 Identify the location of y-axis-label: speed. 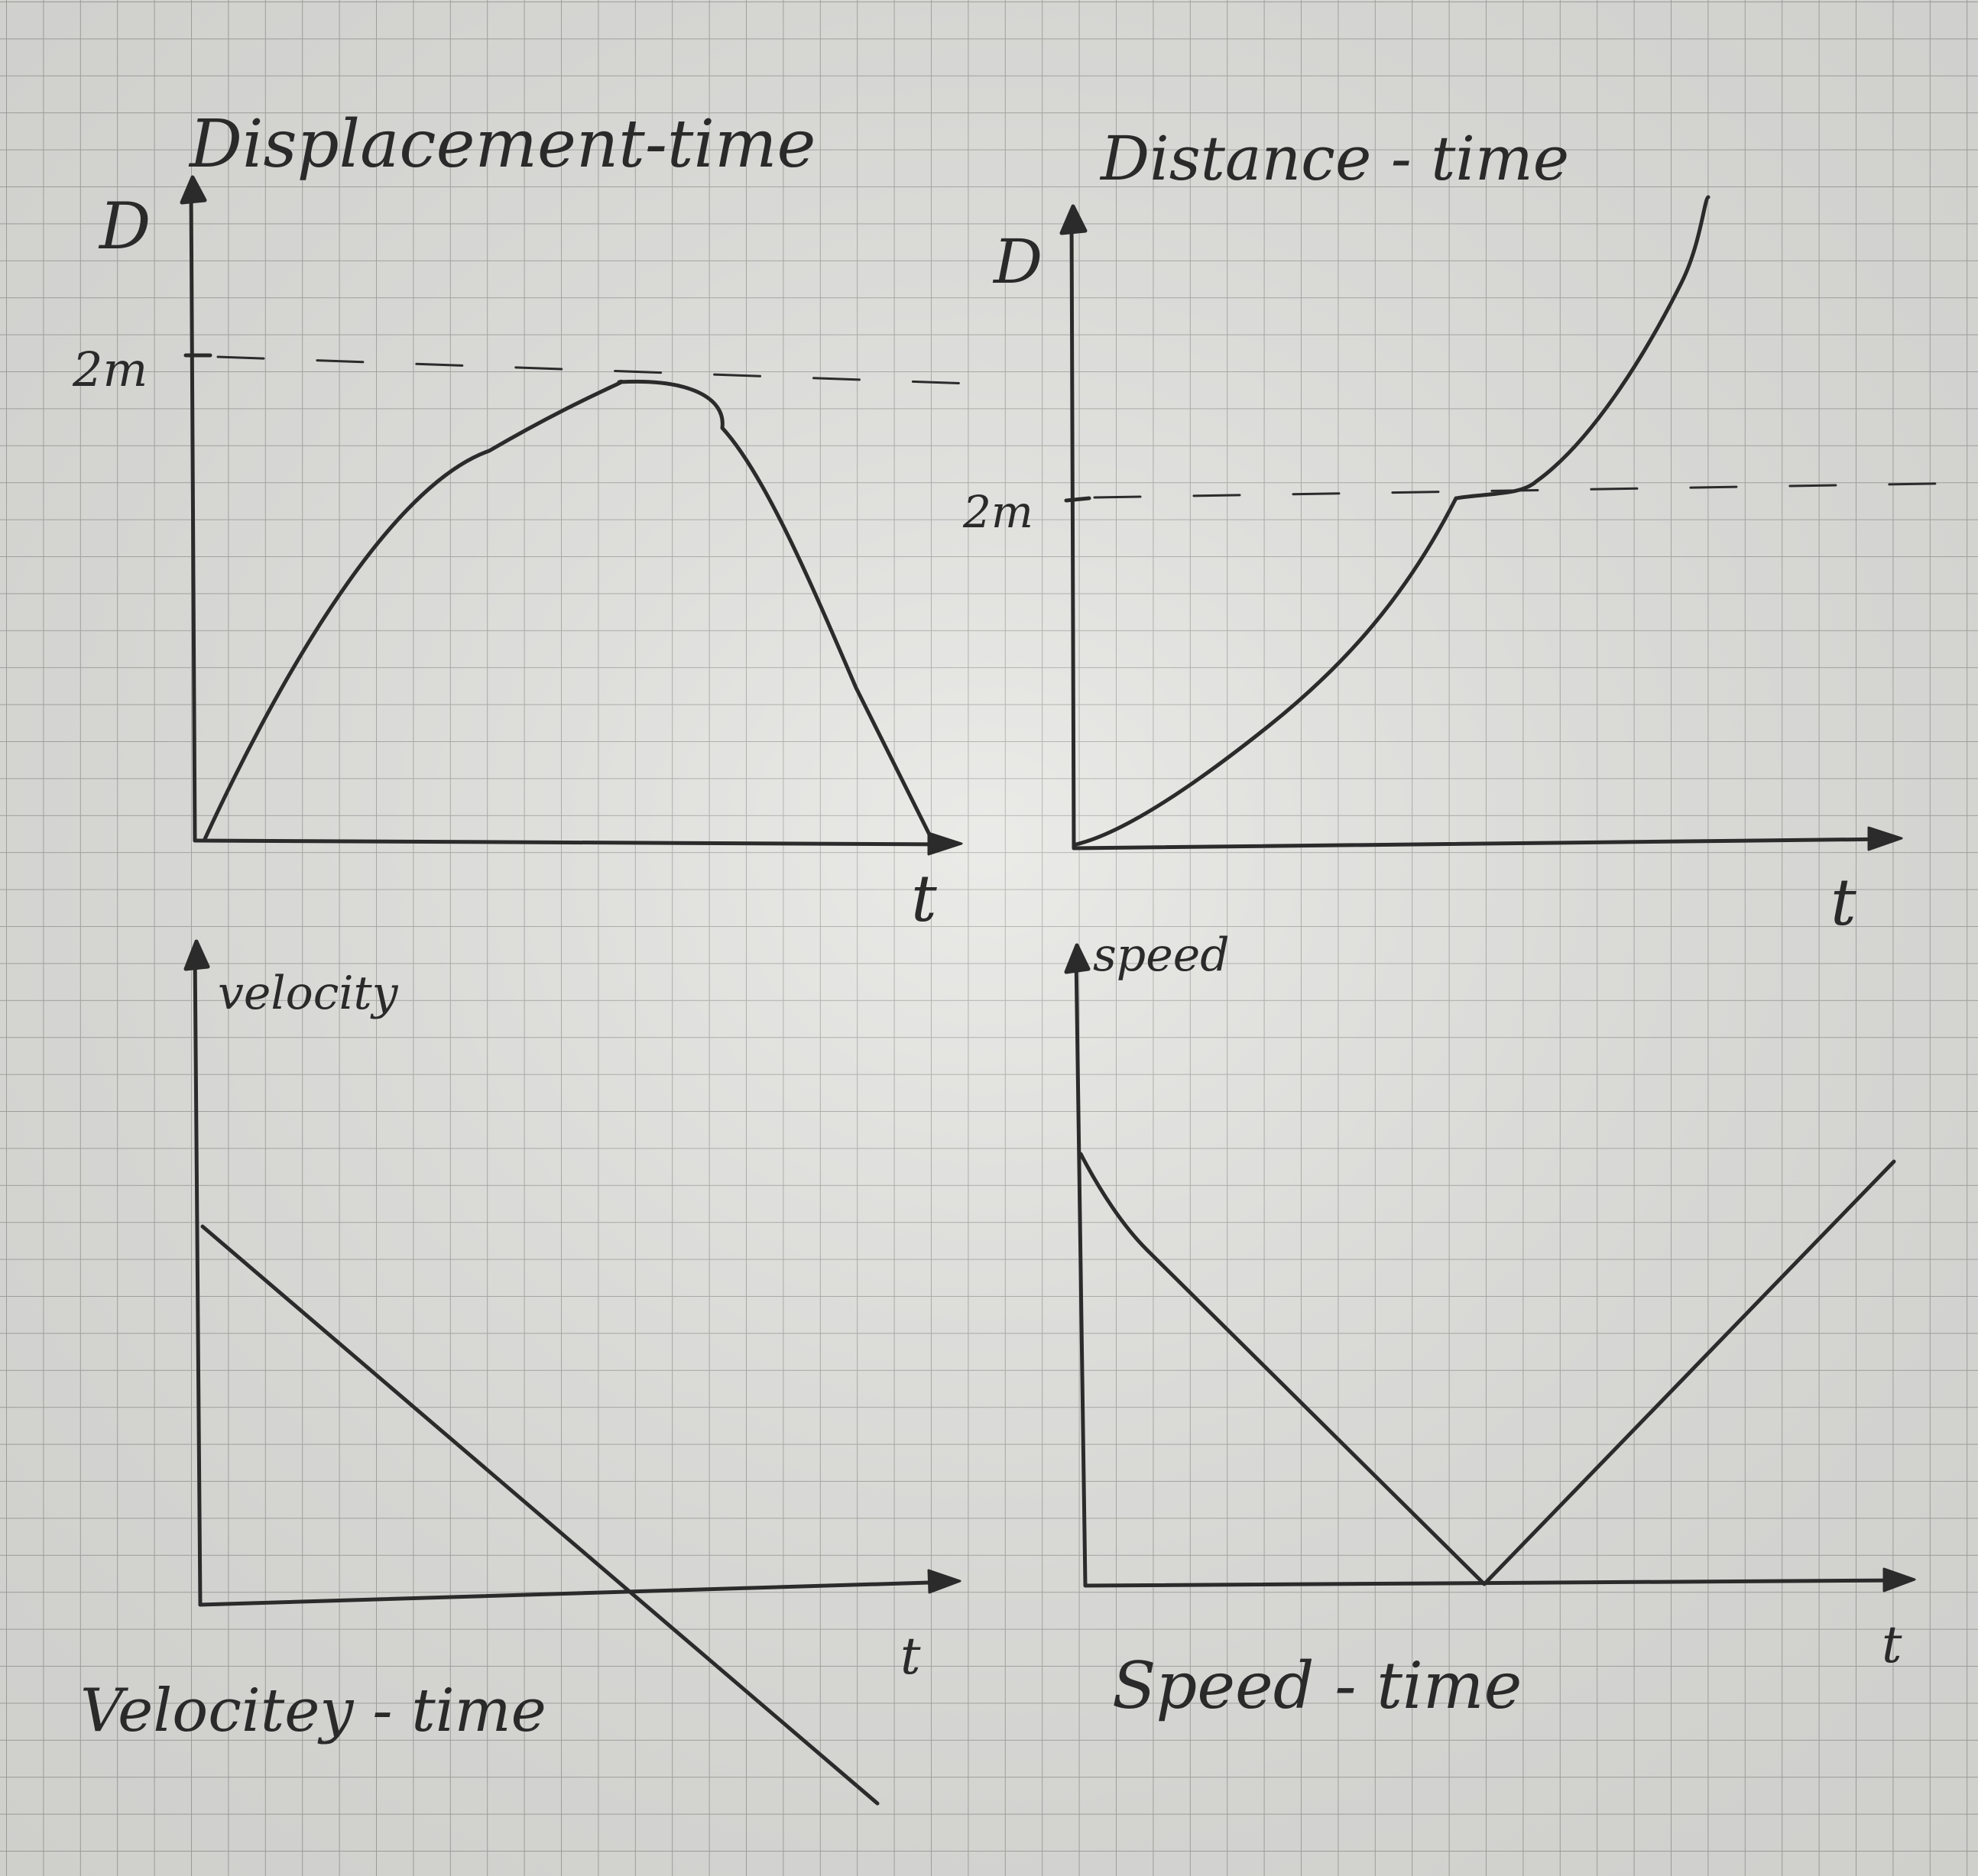
(1161, 955).